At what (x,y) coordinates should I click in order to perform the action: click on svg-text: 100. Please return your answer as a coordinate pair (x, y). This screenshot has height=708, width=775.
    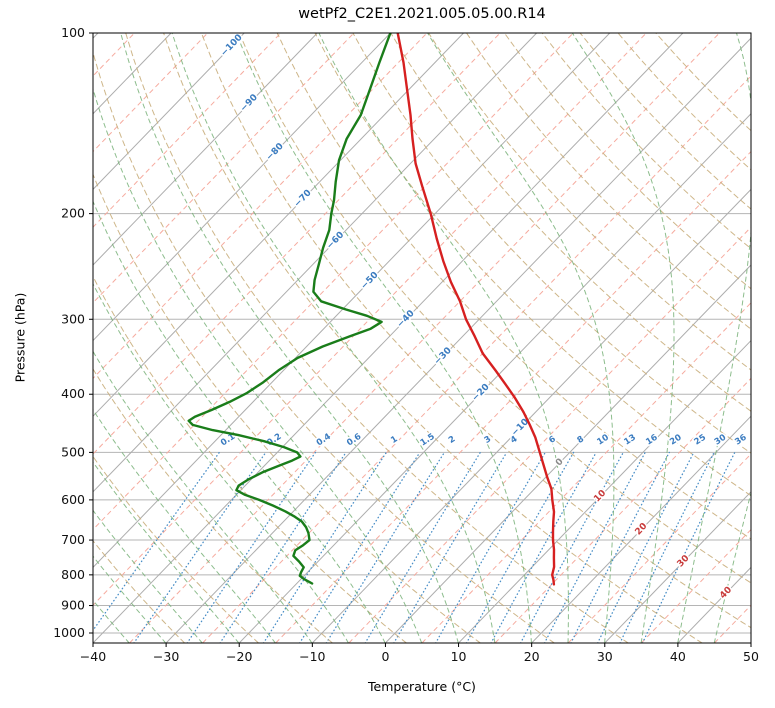
    Looking at the image, I should click on (73, 32).